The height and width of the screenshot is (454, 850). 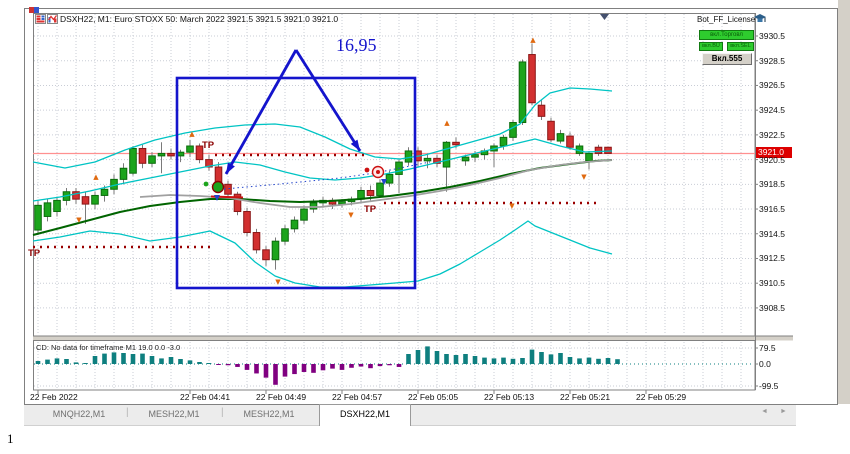 What do you see at coordinates (433, 397) in the screenshot?
I see `time-axis-label: 22 Feb 05:05` at bounding box center [433, 397].